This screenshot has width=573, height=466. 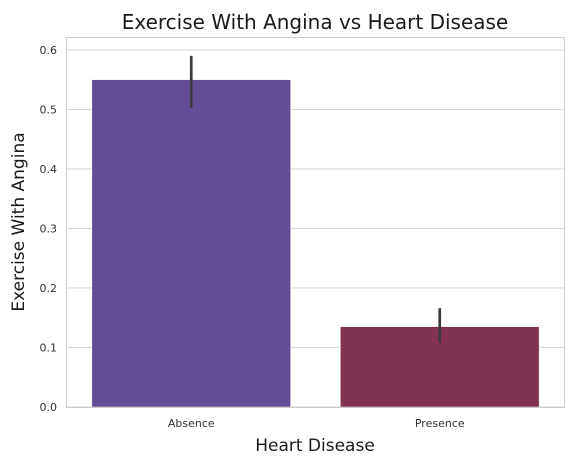 What do you see at coordinates (315, 446) in the screenshot?
I see `x-axis-label: Heart Disease` at bounding box center [315, 446].